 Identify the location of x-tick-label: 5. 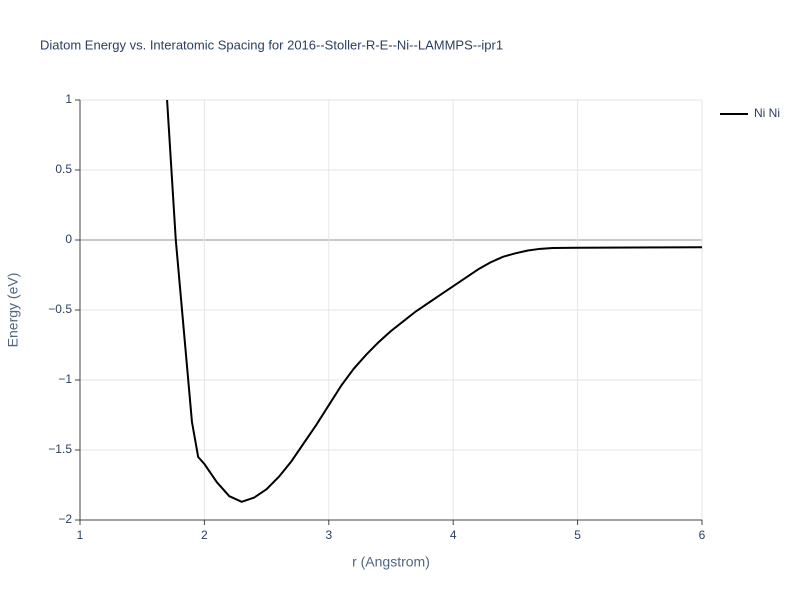
(577, 535).